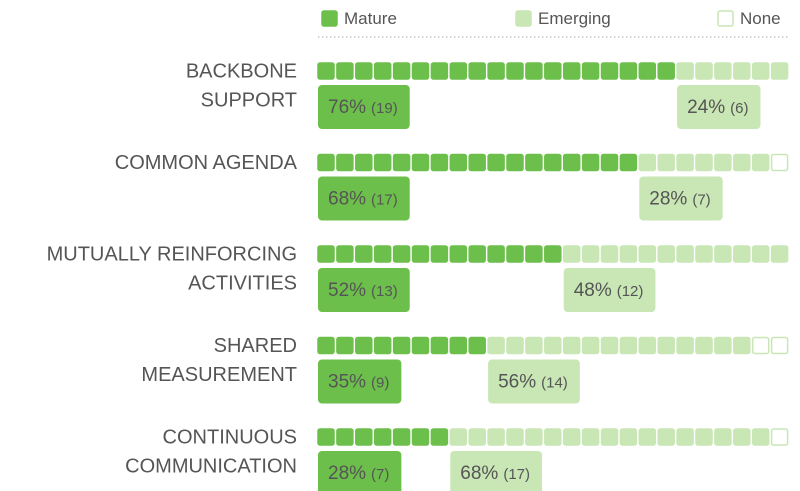 This screenshot has width=800, height=491. I want to click on category-label: CONTINUOUS, so click(230, 437).